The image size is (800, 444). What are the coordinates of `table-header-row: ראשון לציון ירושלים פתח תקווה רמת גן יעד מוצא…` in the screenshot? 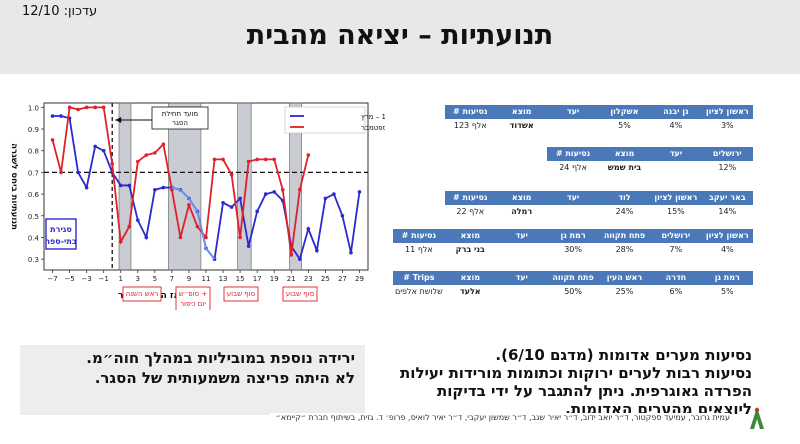 It's located at (573, 236).